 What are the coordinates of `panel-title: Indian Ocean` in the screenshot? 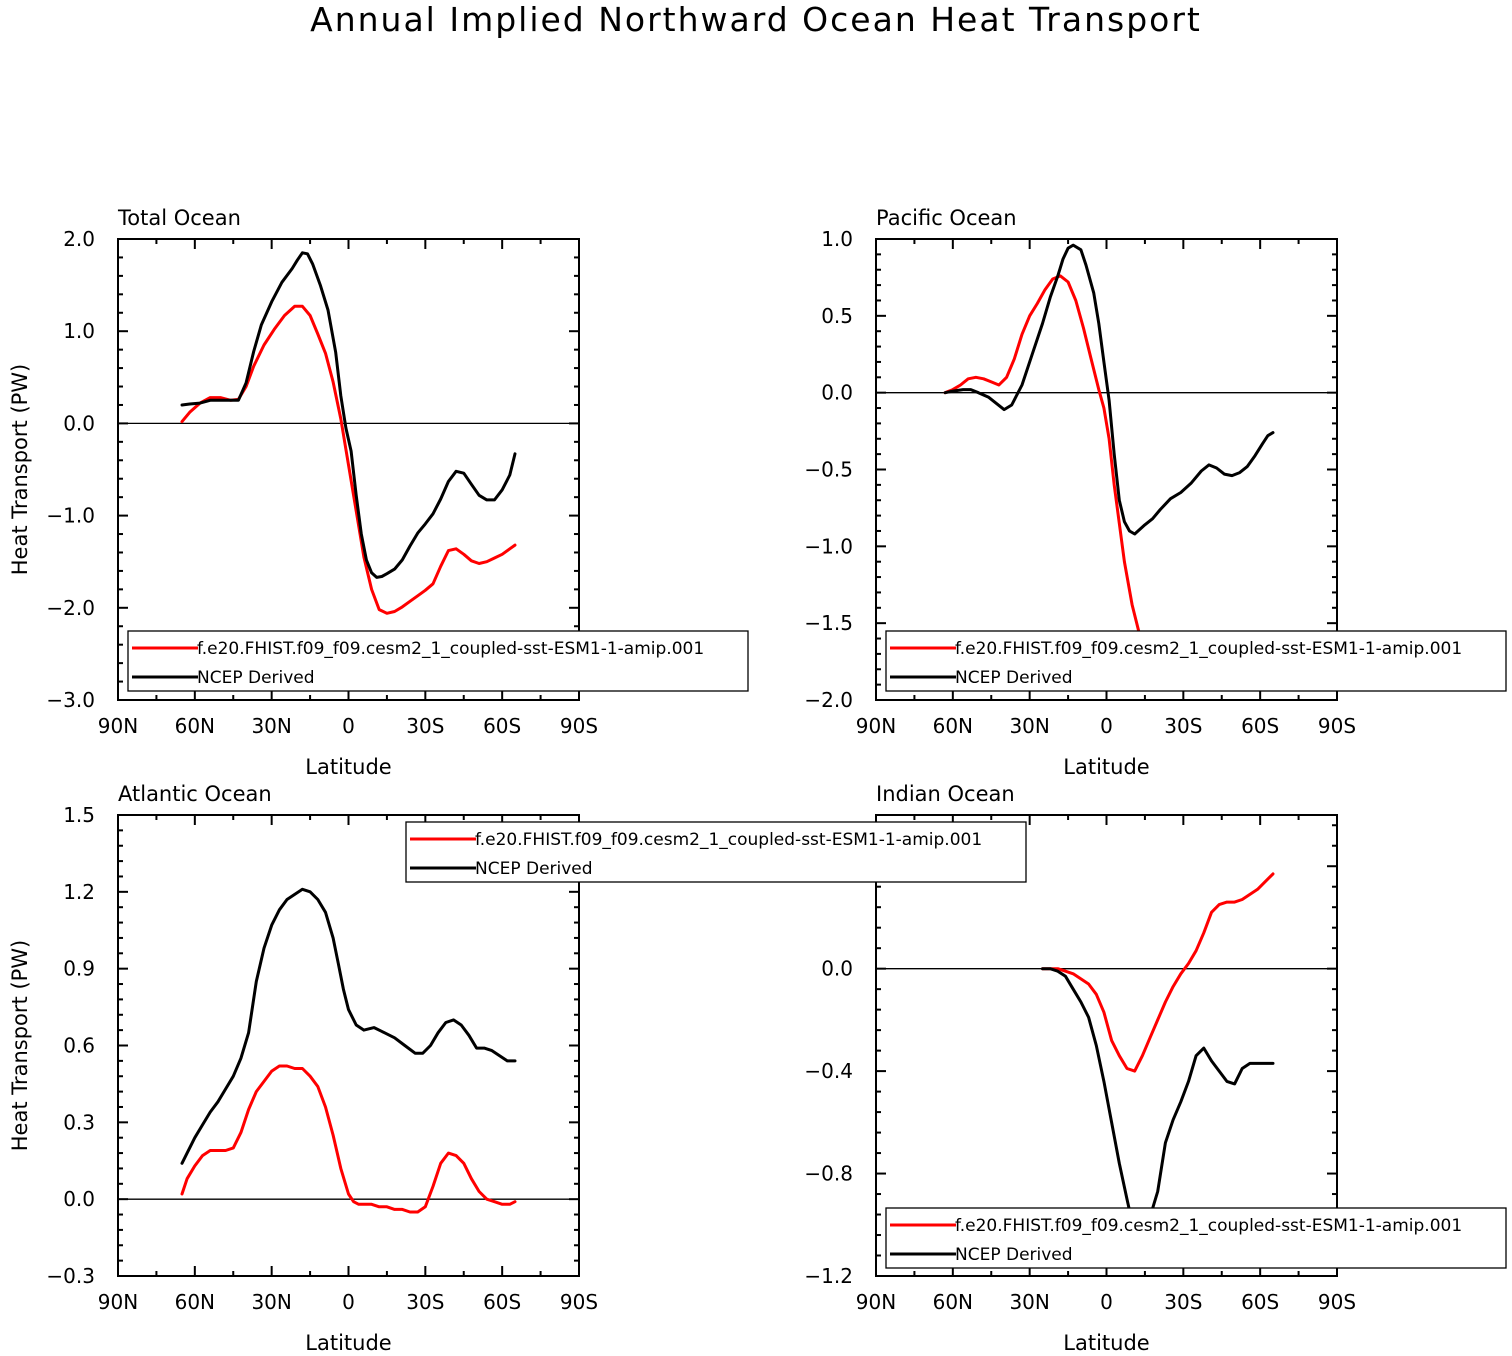 It's located at (945, 794).